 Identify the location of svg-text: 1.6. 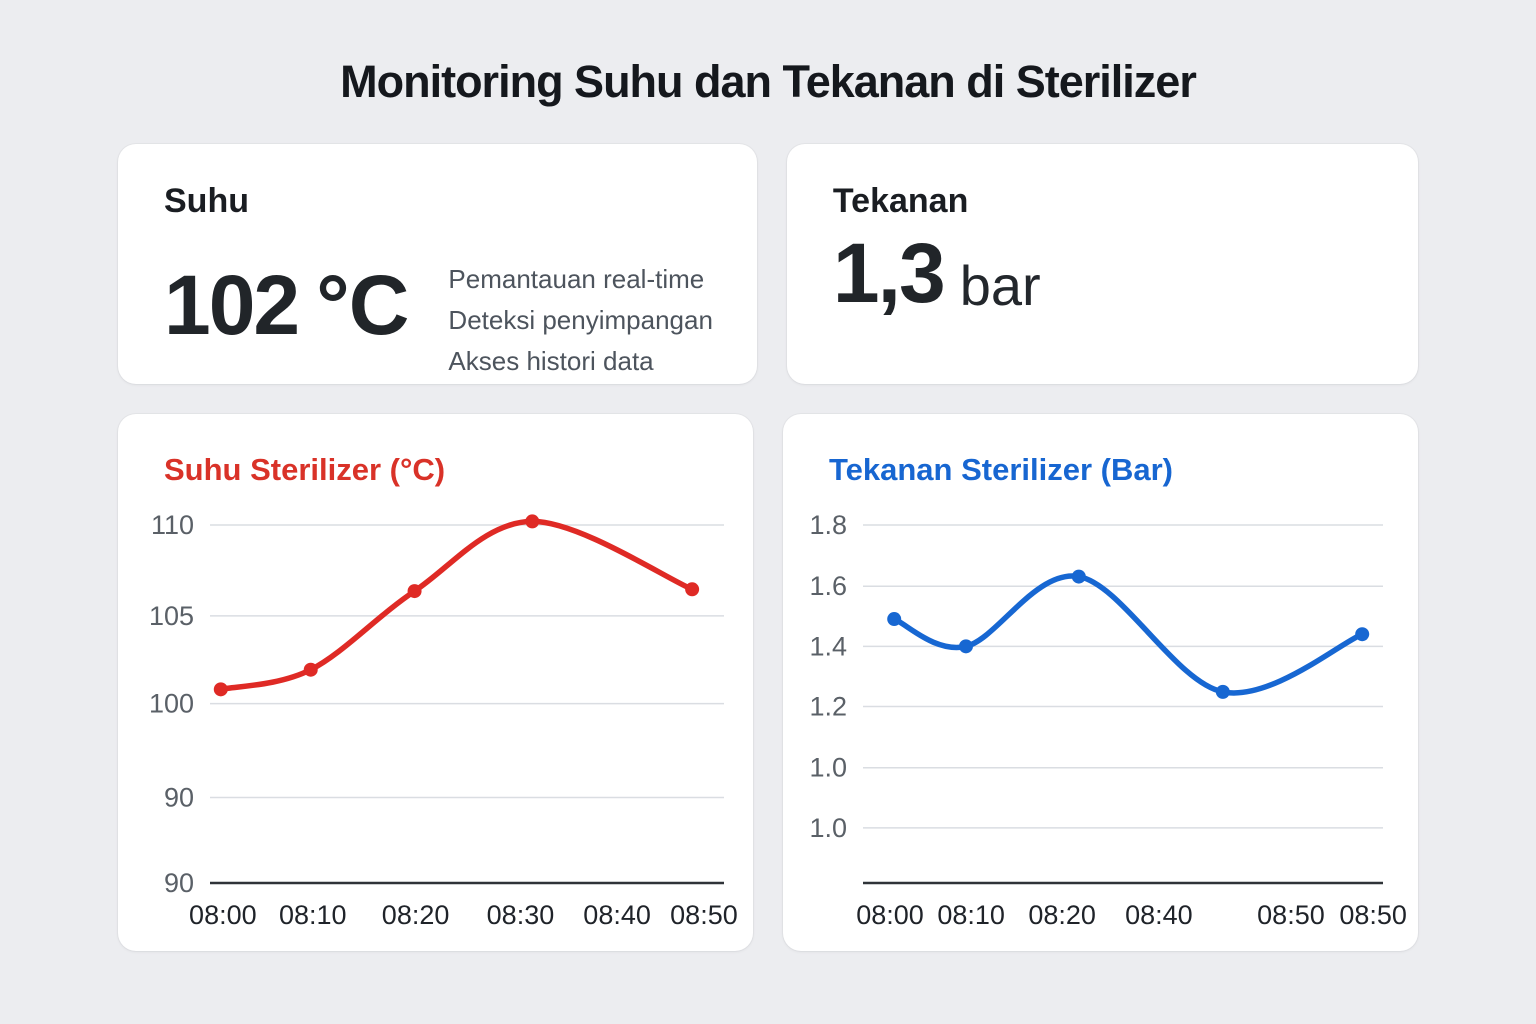
(828, 586).